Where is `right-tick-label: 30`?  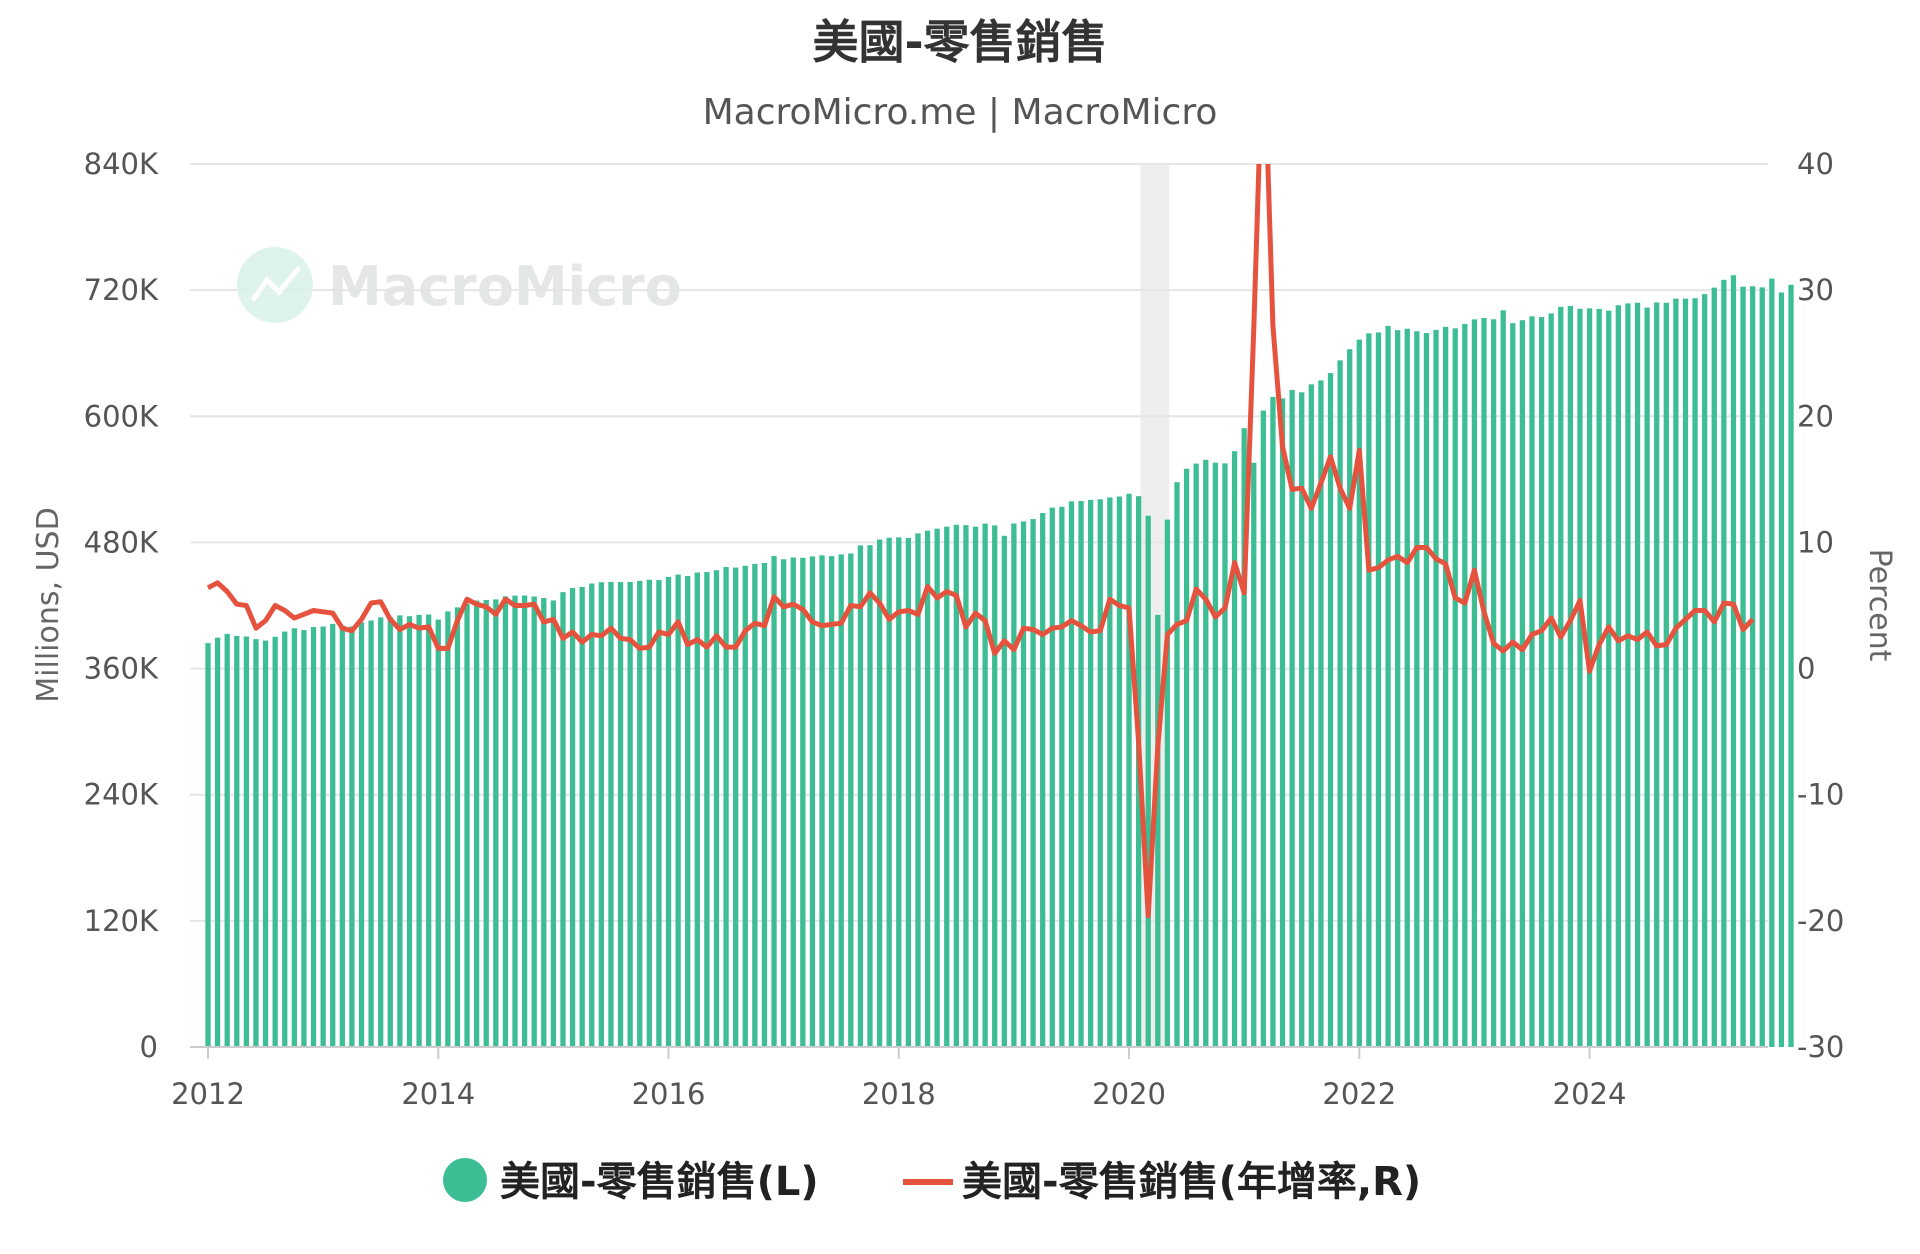
right-tick-label: 30 is located at coordinates (1815, 290).